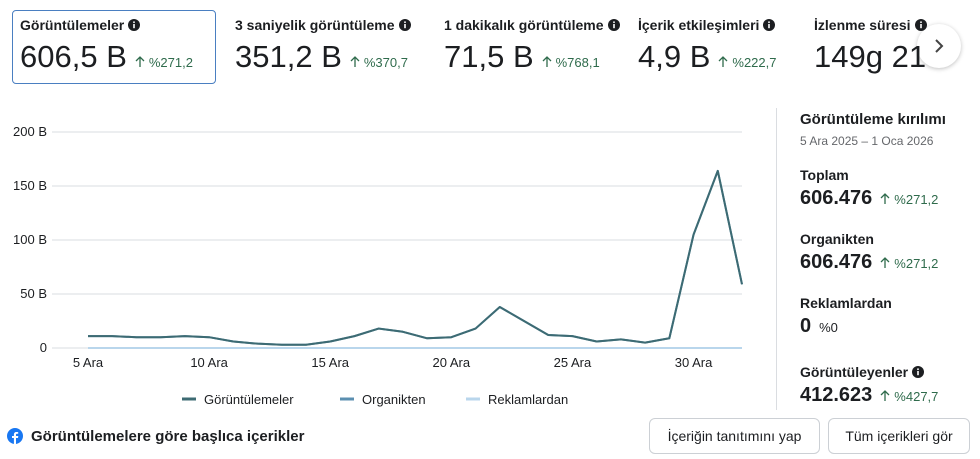 The width and height of the screenshot is (980, 459). Describe the element at coordinates (394, 399) in the screenshot. I see `legend-label: Organikten` at that location.